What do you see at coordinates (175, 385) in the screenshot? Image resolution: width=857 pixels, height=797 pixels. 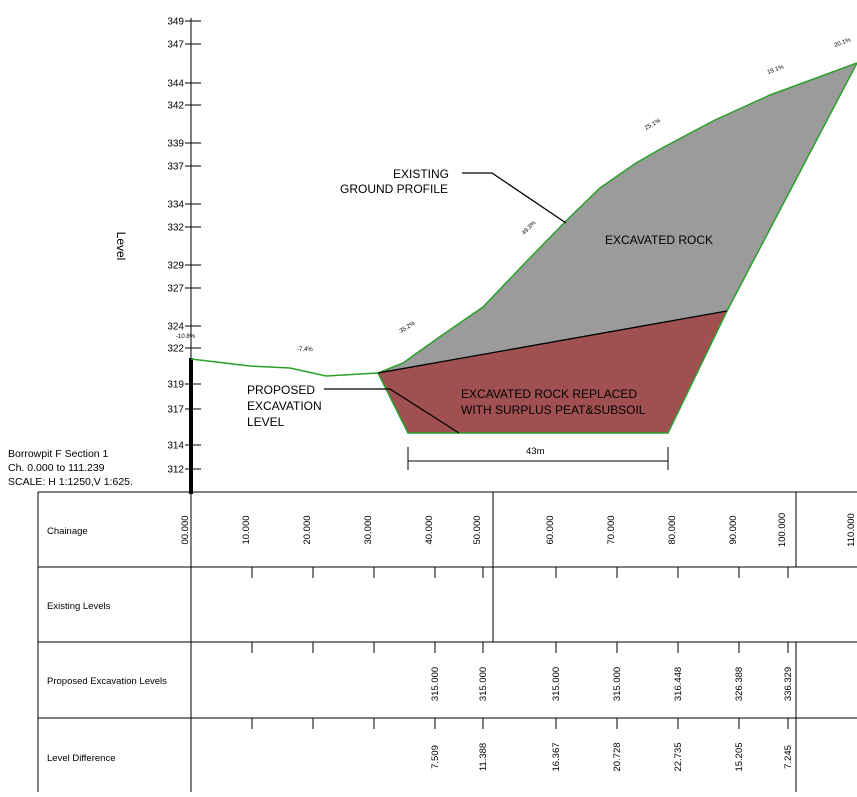 I see `level-axis-tick-label: 319` at bounding box center [175, 385].